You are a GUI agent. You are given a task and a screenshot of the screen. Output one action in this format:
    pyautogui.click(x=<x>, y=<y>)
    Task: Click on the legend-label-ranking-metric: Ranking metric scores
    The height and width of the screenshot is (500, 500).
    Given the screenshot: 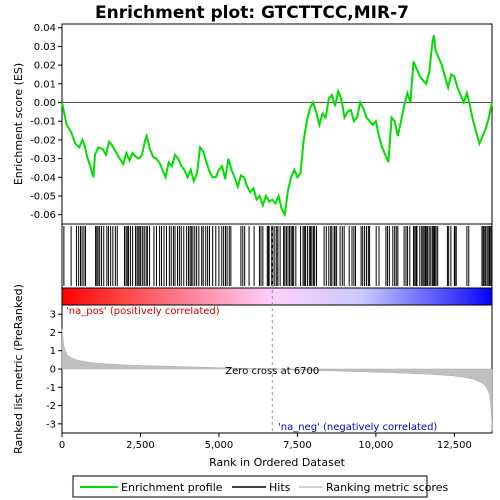 What is the action you would take?
    pyautogui.click(x=387, y=487)
    